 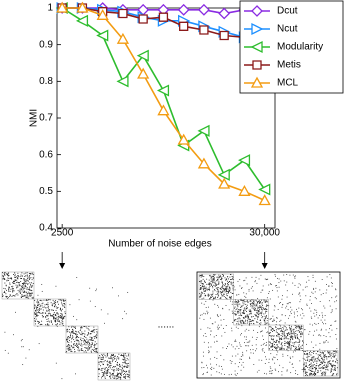 I want to click on y-axis-label: NMI, so click(x=34, y=118).